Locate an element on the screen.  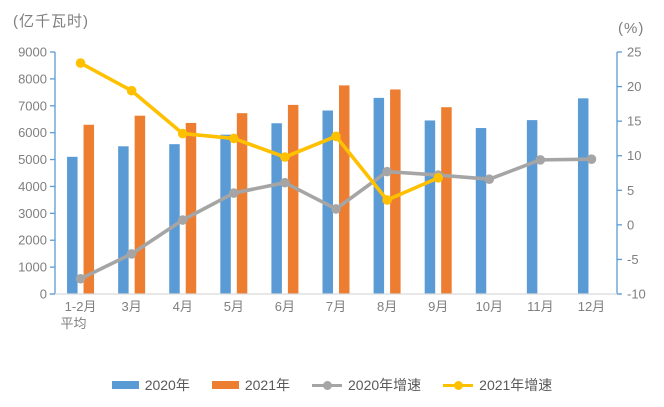
left-axis-tick-label: 3000 is located at coordinates (32, 213).